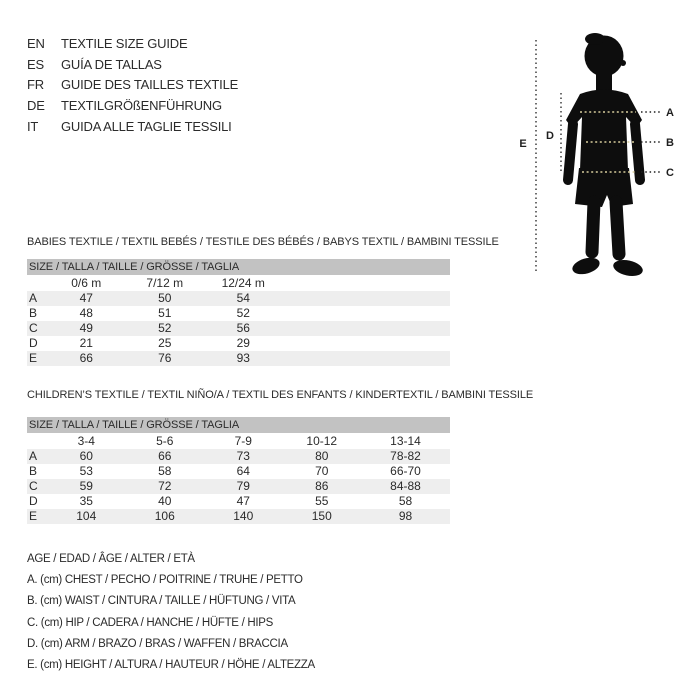 The height and width of the screenshot is (700, 700). What do you see at coordinates (405, 456) in the screenshot?
I see `size-value-cell: 78-82` at bounding box center [405, 456].